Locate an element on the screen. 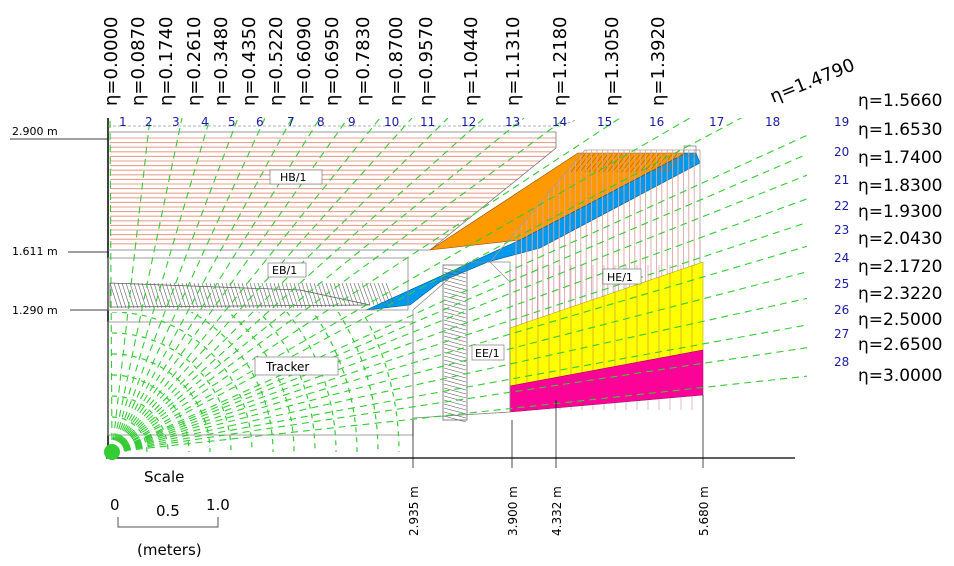  svg-text: EB/1 is located at coordinates (284, 270).